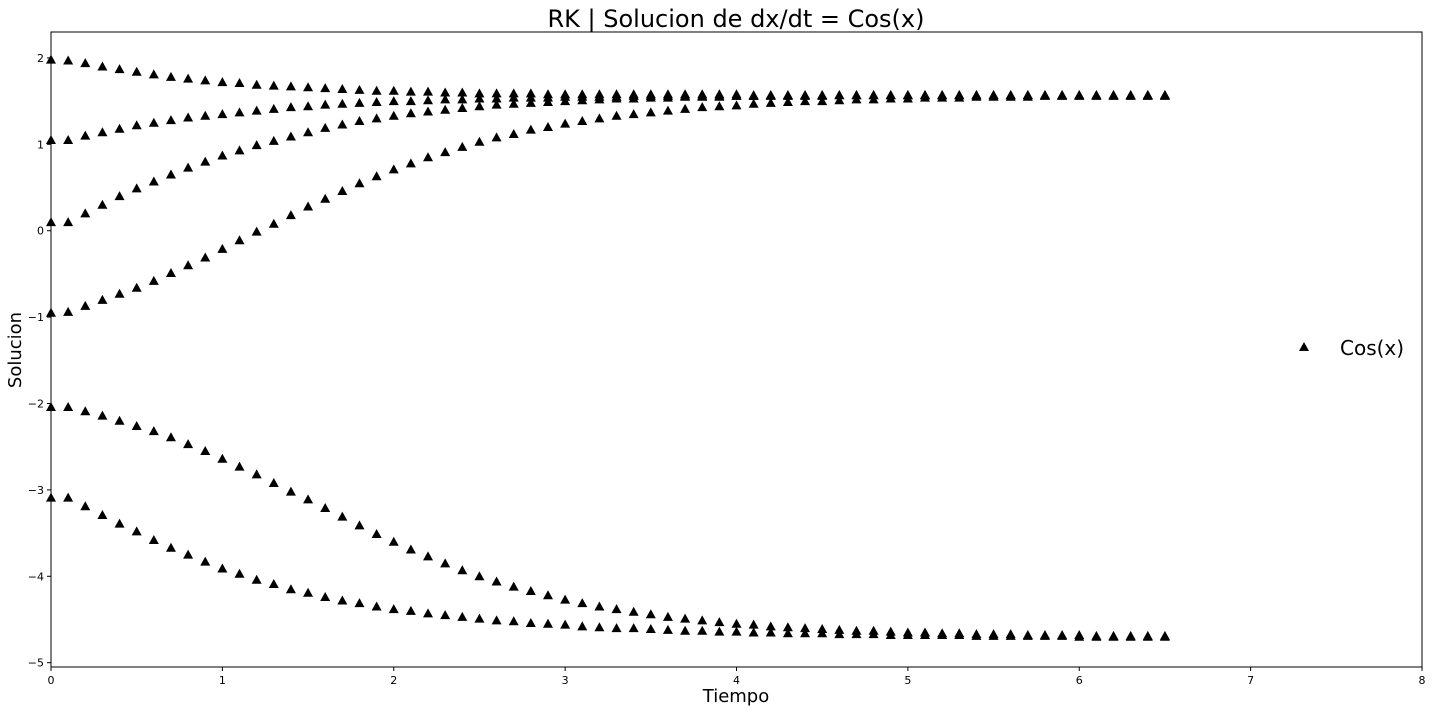 This screenshot has width=1432, height=712. Describe the element at coordinates (1351, 348) in the screenshot. I see `legend: Cos(x)` at that location.